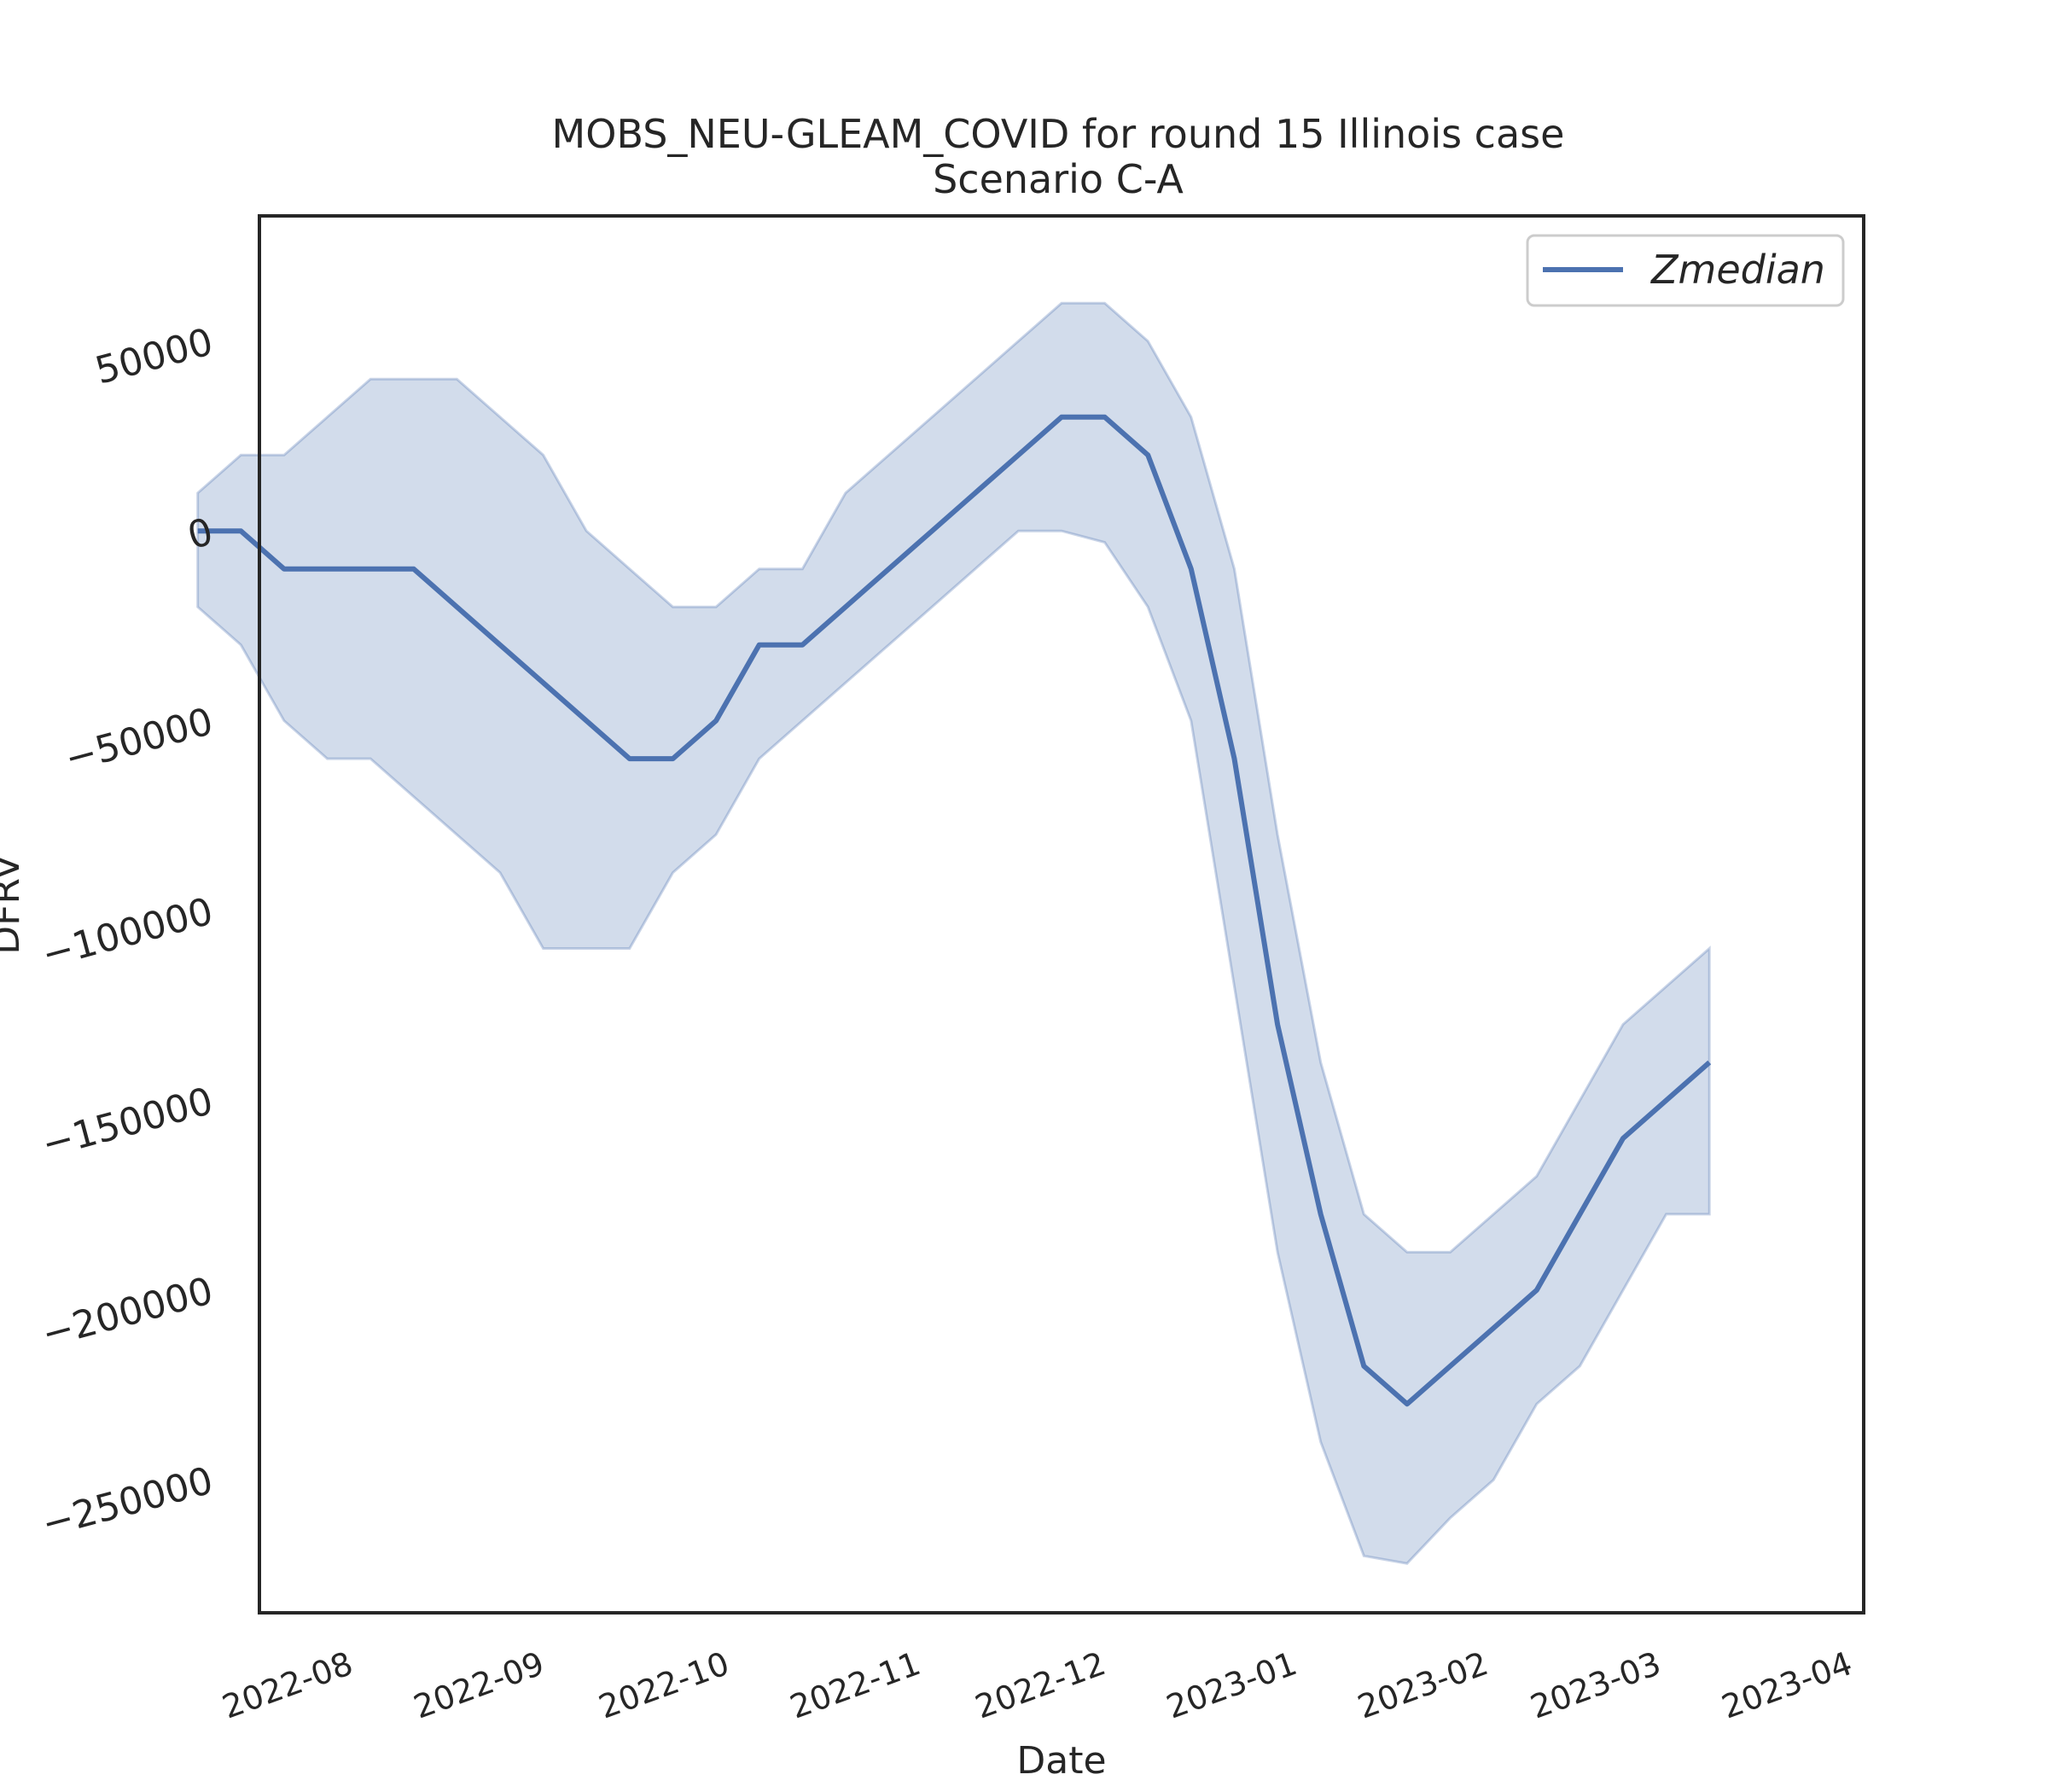 This screenshot has width=2048, height=1792. Describe the element at coordinates (1061, 1761) in the screenshot. I see `x-axis-label: Date` at that location.